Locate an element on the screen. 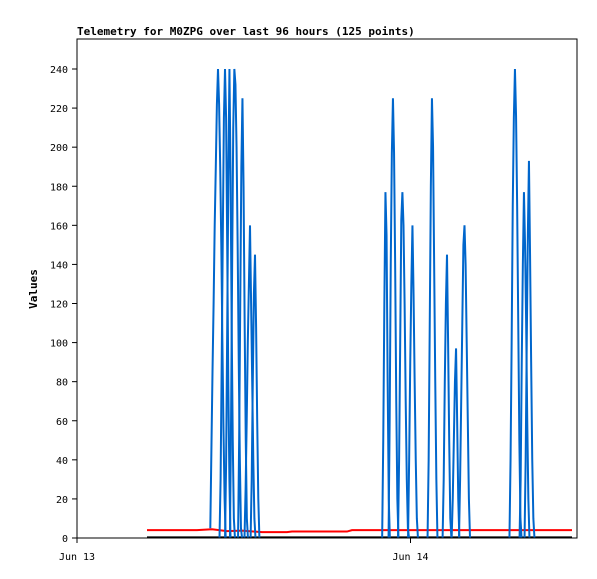 The height and width of the screenshot is (579, 597). y-tick-label: 240 is located at coordinates (59, 70).